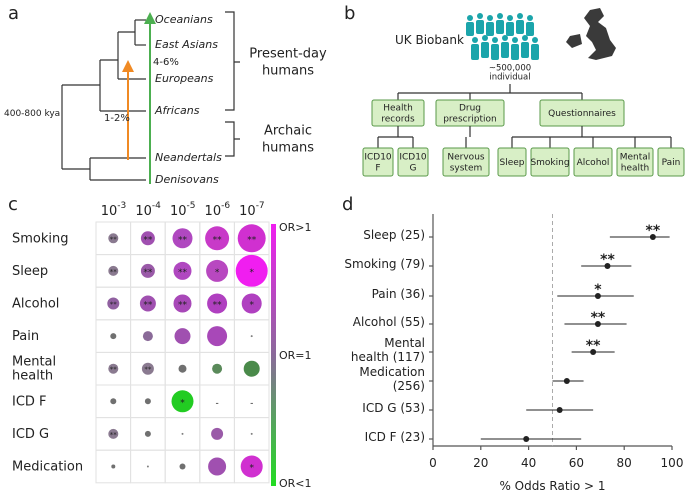 This screenshot has height=492, width=685. What do you see at coordinates (672, 463) in the screenshot?
I see `x-tick-label: 100` at bounding box center [672, 463].